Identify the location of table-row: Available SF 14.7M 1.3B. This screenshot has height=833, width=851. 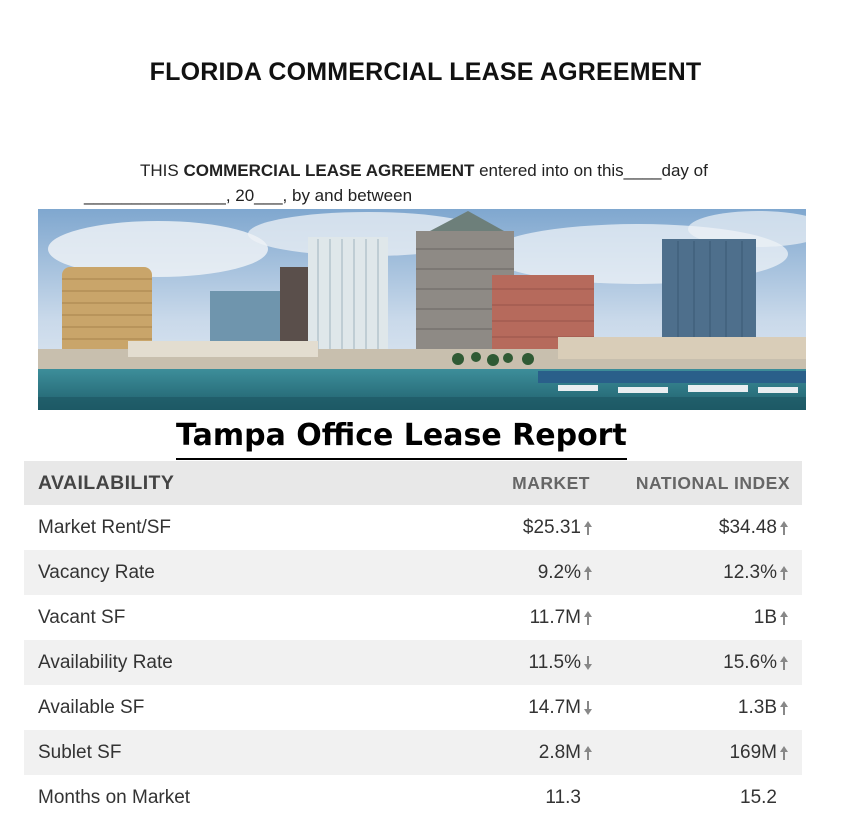
(413, 707).